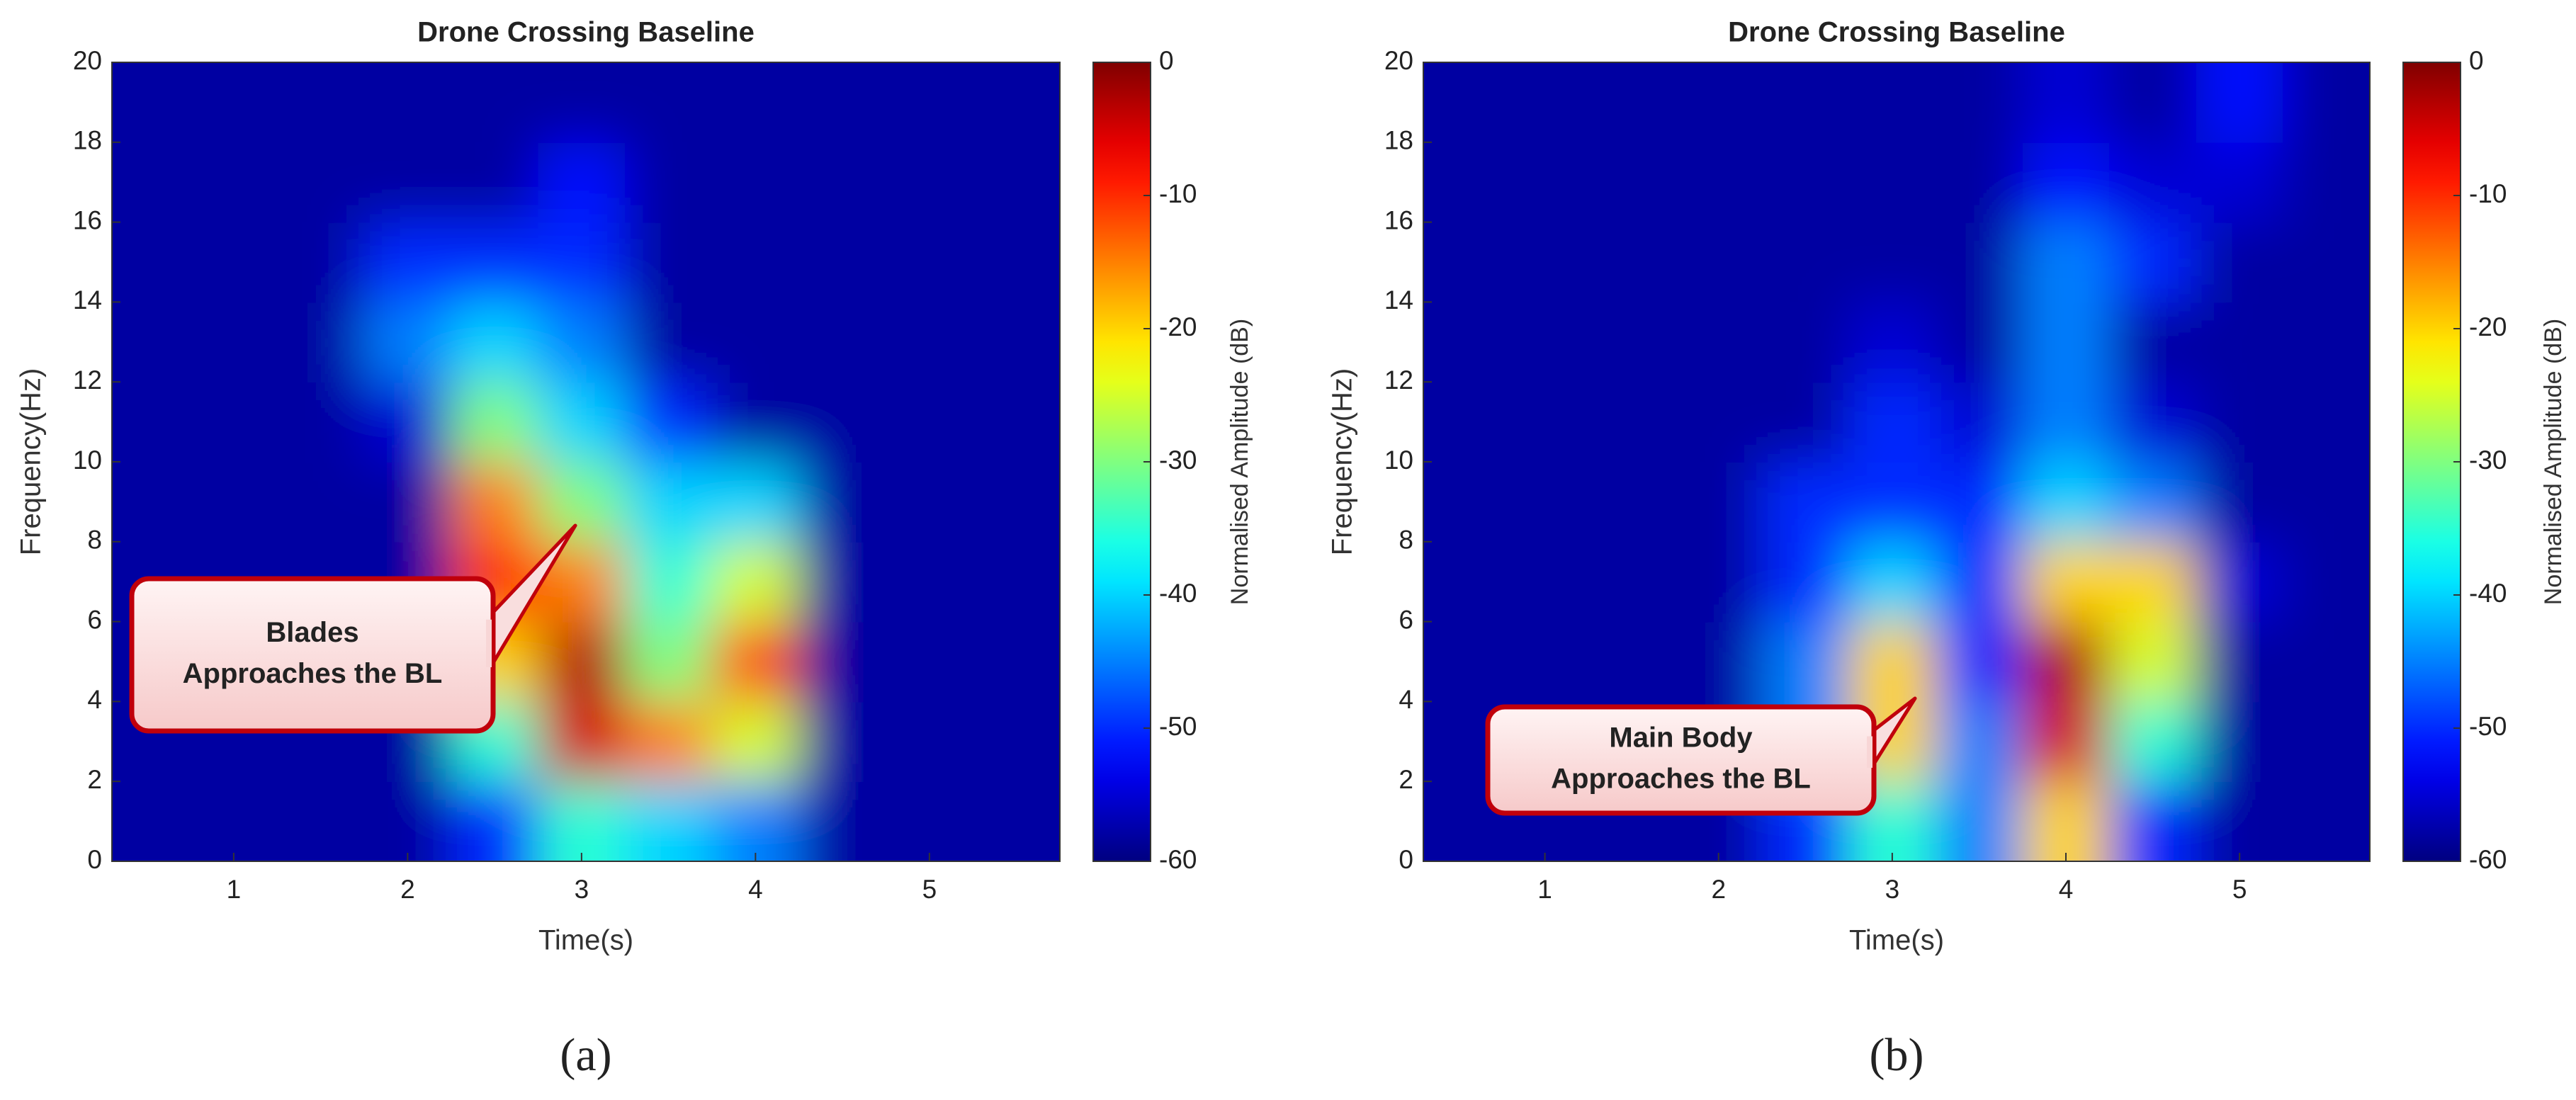  I want to click on colorbar, so click(1121, 462).